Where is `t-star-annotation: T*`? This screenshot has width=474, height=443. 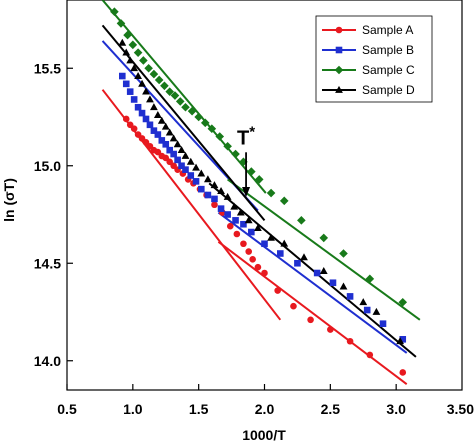
t-star-annotation: T* is located at coordinates (246, 160).